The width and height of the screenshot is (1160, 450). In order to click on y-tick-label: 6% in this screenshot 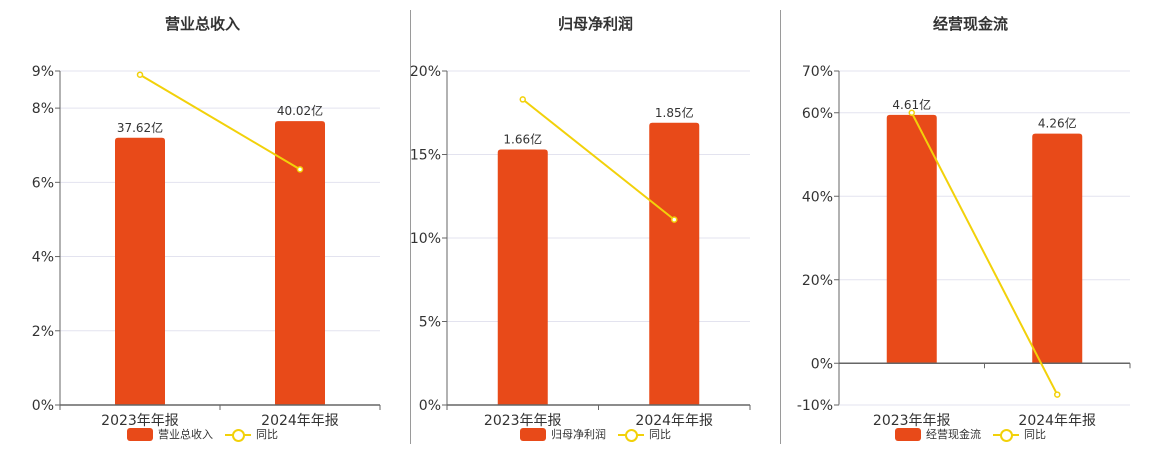, I will do `click(43, 183)`.